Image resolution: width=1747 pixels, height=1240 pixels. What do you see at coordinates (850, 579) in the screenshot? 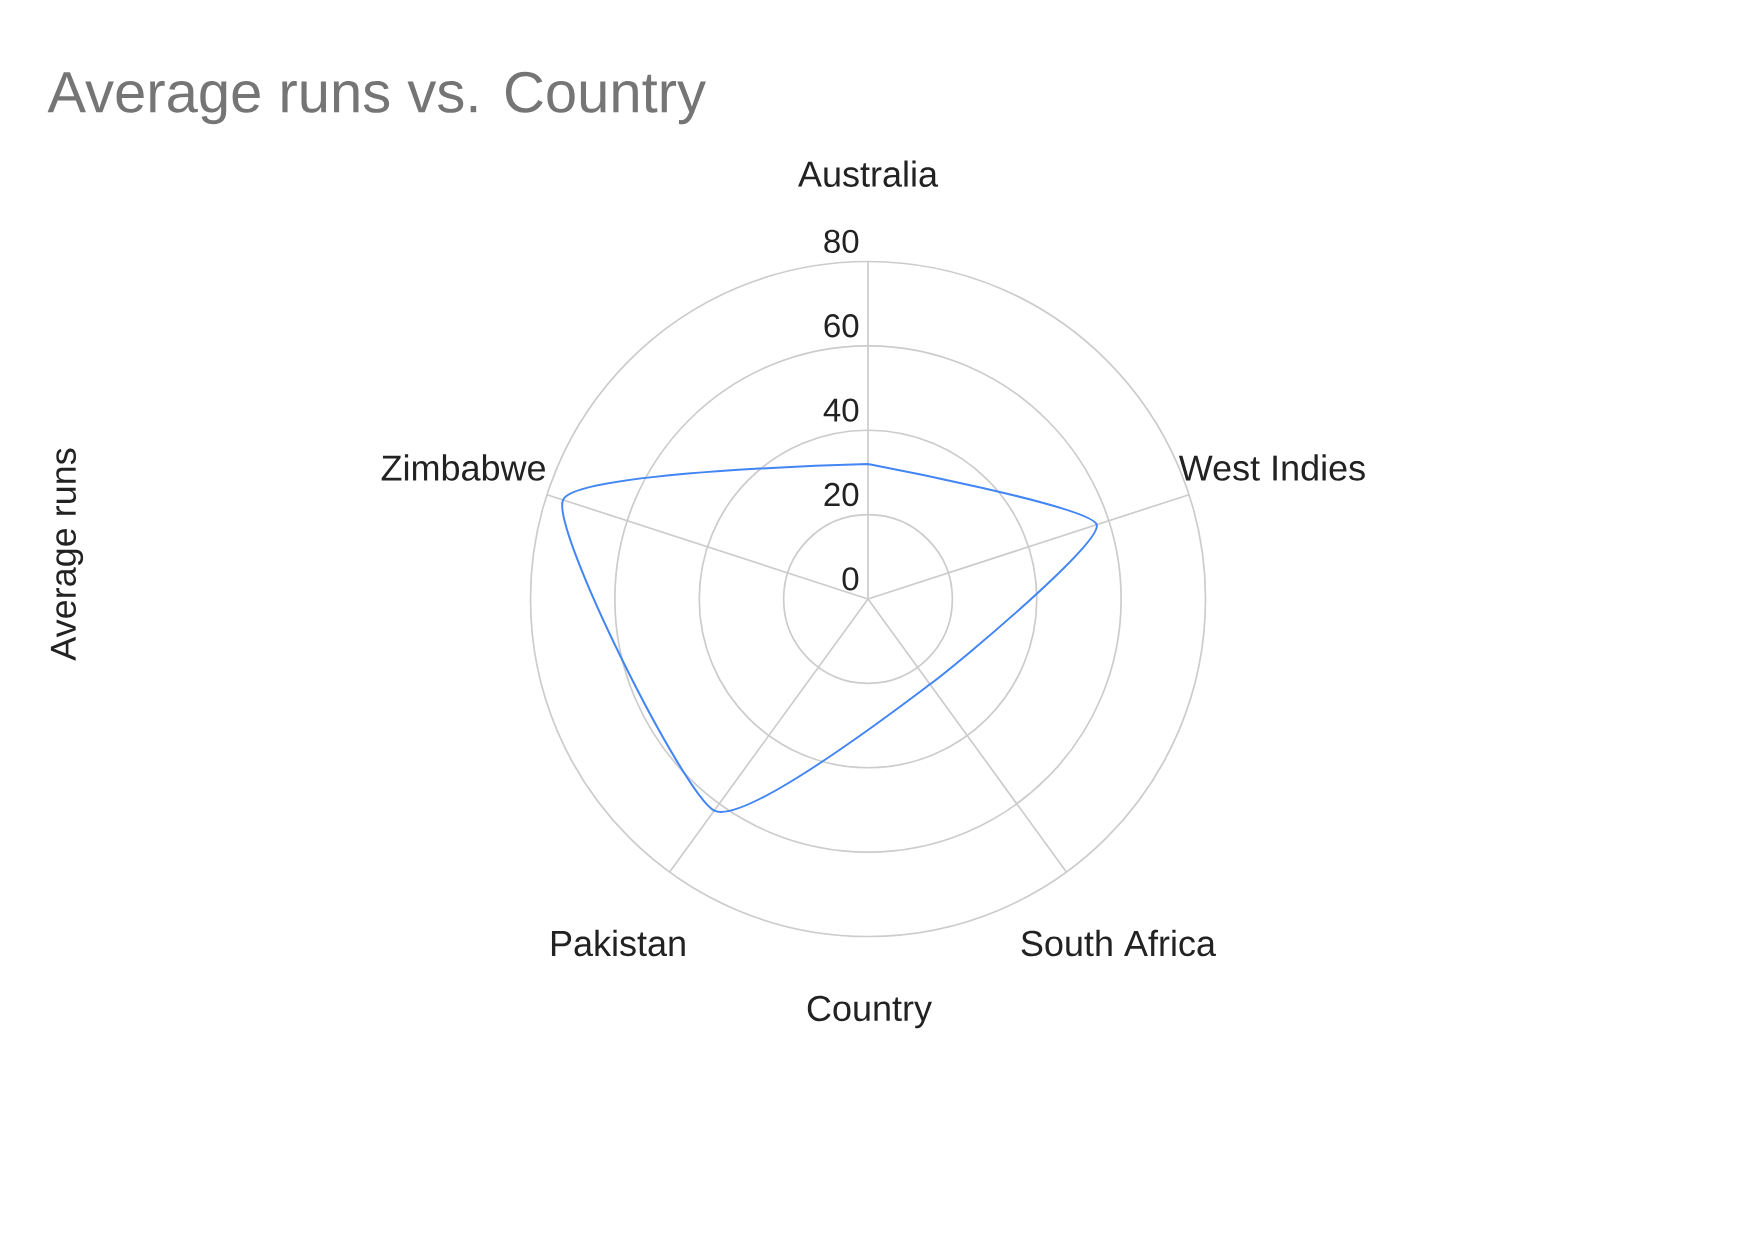
I see `y-tick-label: 0` at bounding box center [850, 579].